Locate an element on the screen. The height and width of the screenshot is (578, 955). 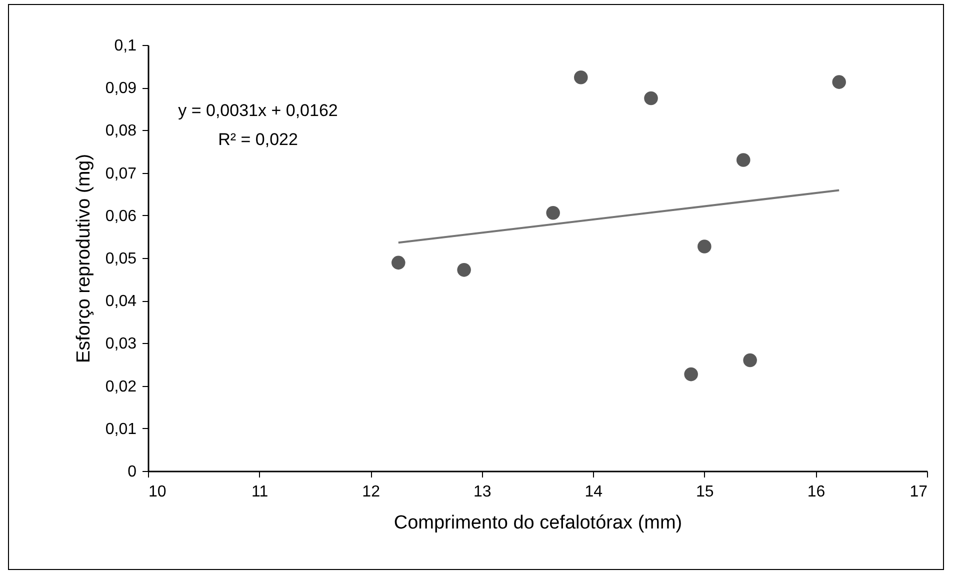
y-tick-label: 0,1 is located at coordinates (125, 46).